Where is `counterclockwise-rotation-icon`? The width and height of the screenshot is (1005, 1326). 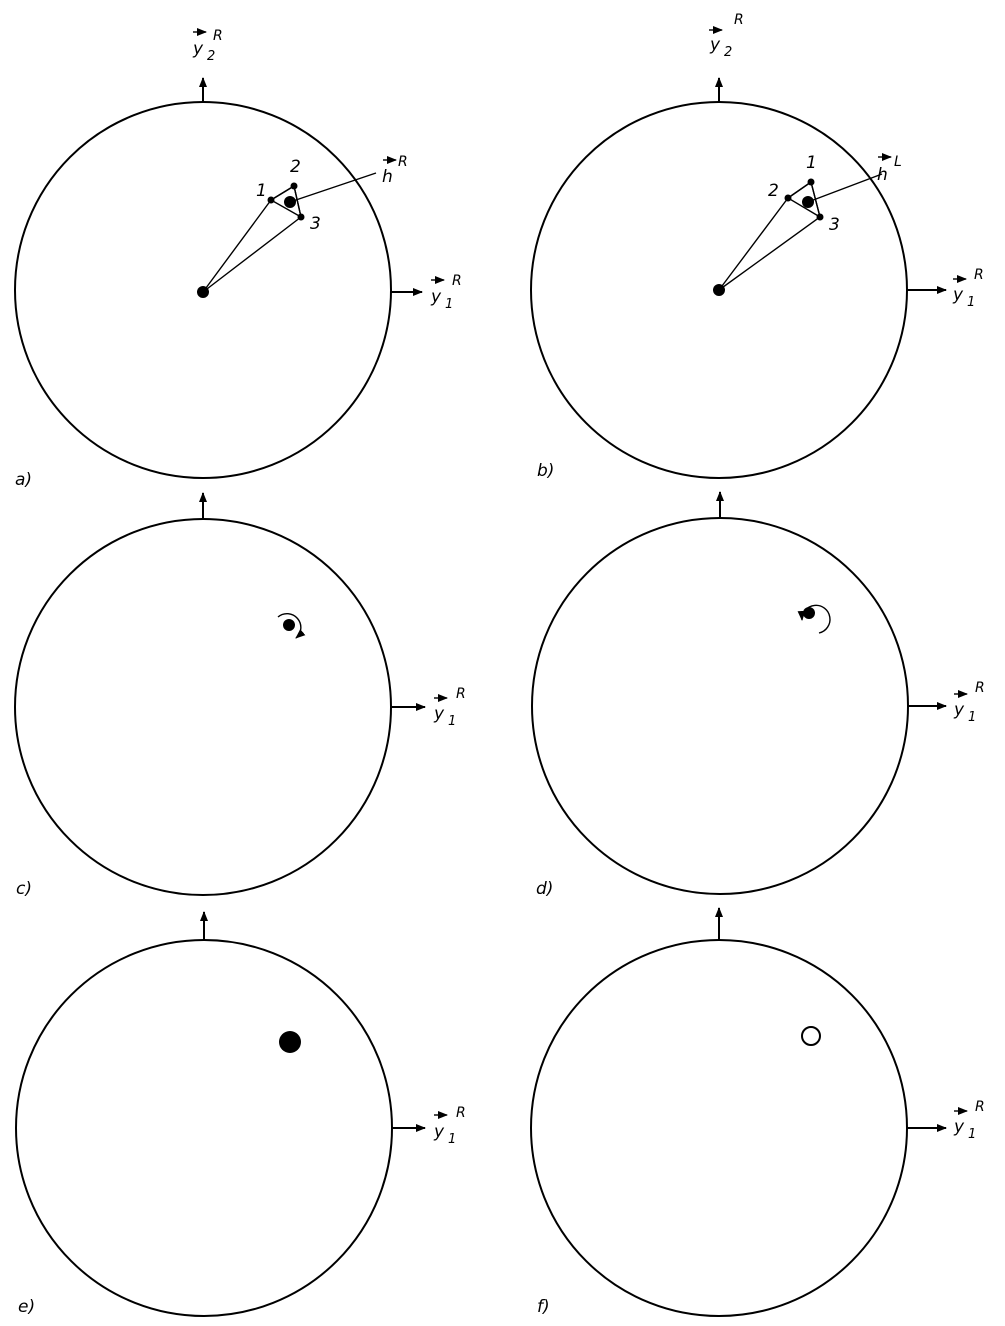
counterclockwise-rotation-icon is located at coordinates (814, 619).